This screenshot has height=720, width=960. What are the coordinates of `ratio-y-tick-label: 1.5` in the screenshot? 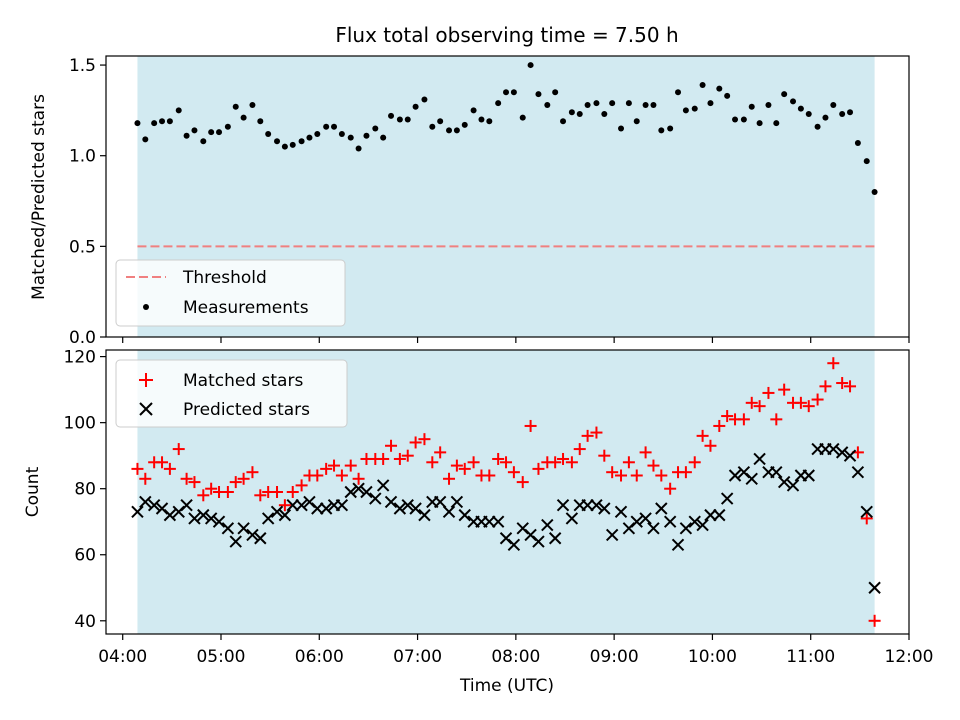 It's located at (82, 66).